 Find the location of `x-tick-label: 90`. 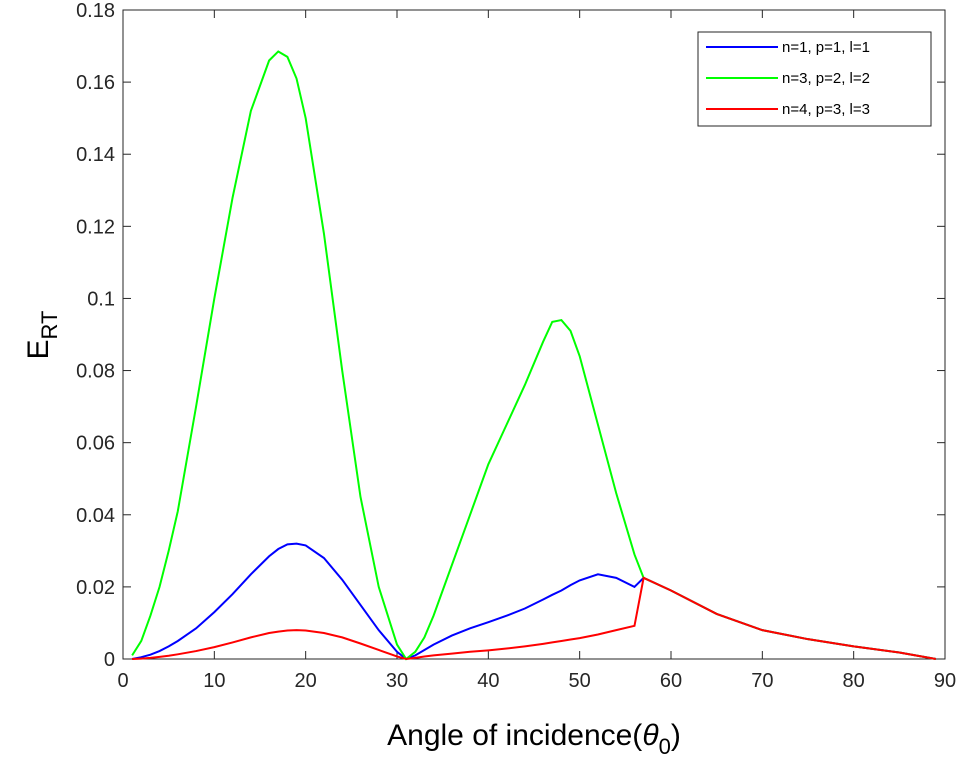

x-tick-label: 90 is located at coordinates (945, 681).